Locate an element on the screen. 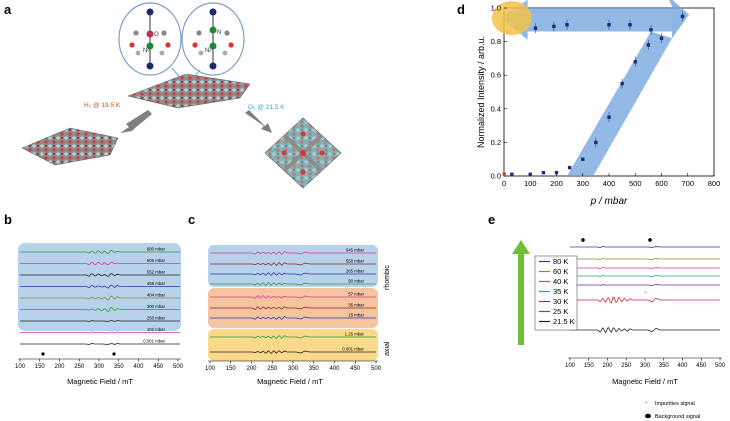 The height and width of the screenshot is (421, 730). d-x-tick-label: 200 is located at coordinates (556, 183).